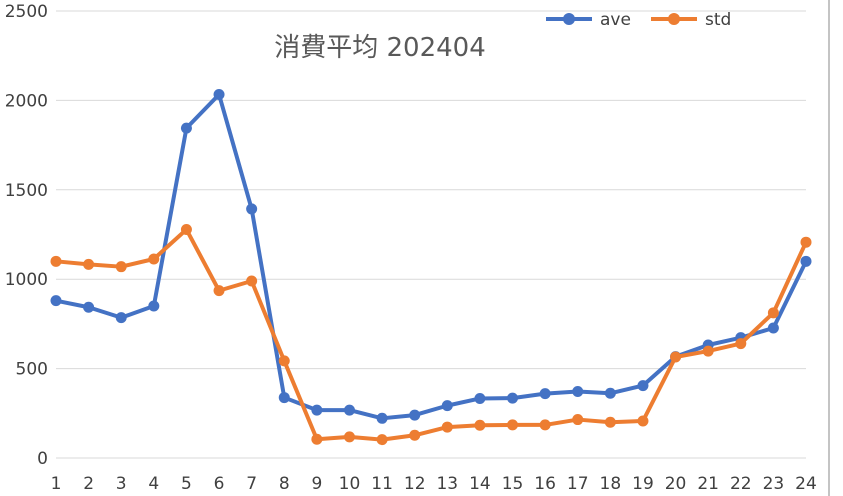 The height and width of the screenshot is (496, 843). I want to click on x-tick-label: 8, so click(284, 484).